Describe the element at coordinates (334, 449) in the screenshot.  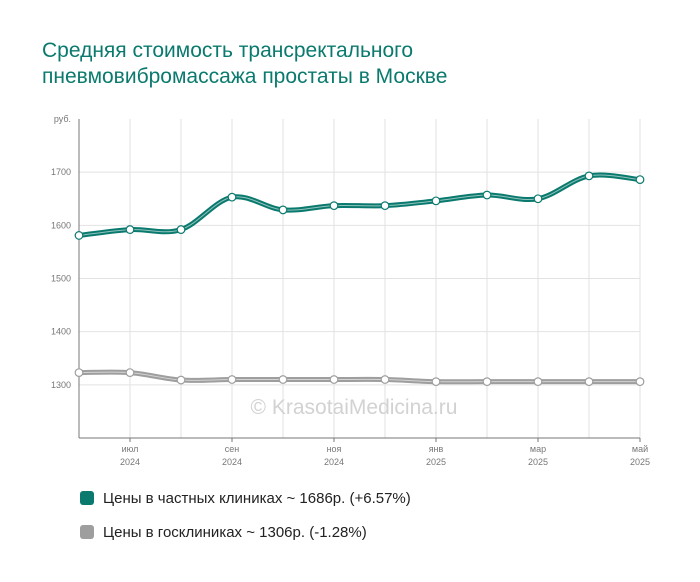
I see `x-tick-label-month: ноя` at that location.